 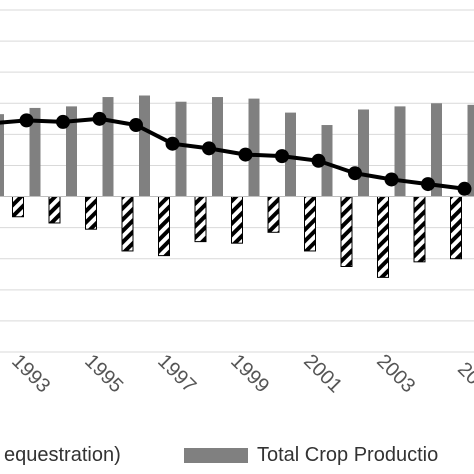 What do you see at coordinates (30, 373) in the screenshot?
I see `x-tick-label: 1993` at bounding box center [30, 373].